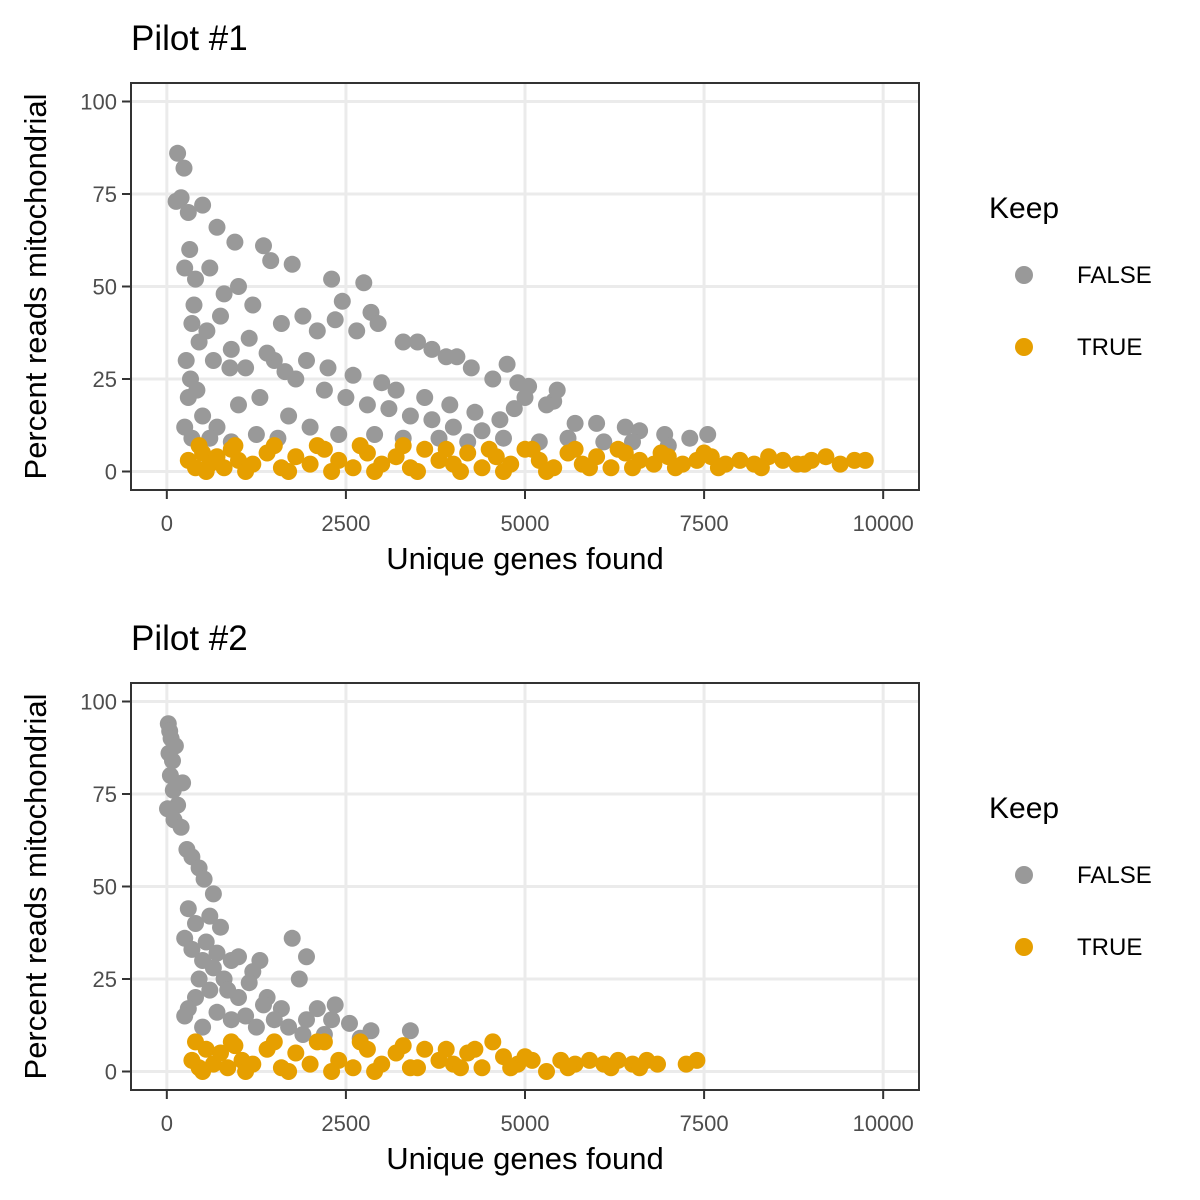  Describe the element at coordinates (289, 881) in the screenshot. I see `series-false` at that location.